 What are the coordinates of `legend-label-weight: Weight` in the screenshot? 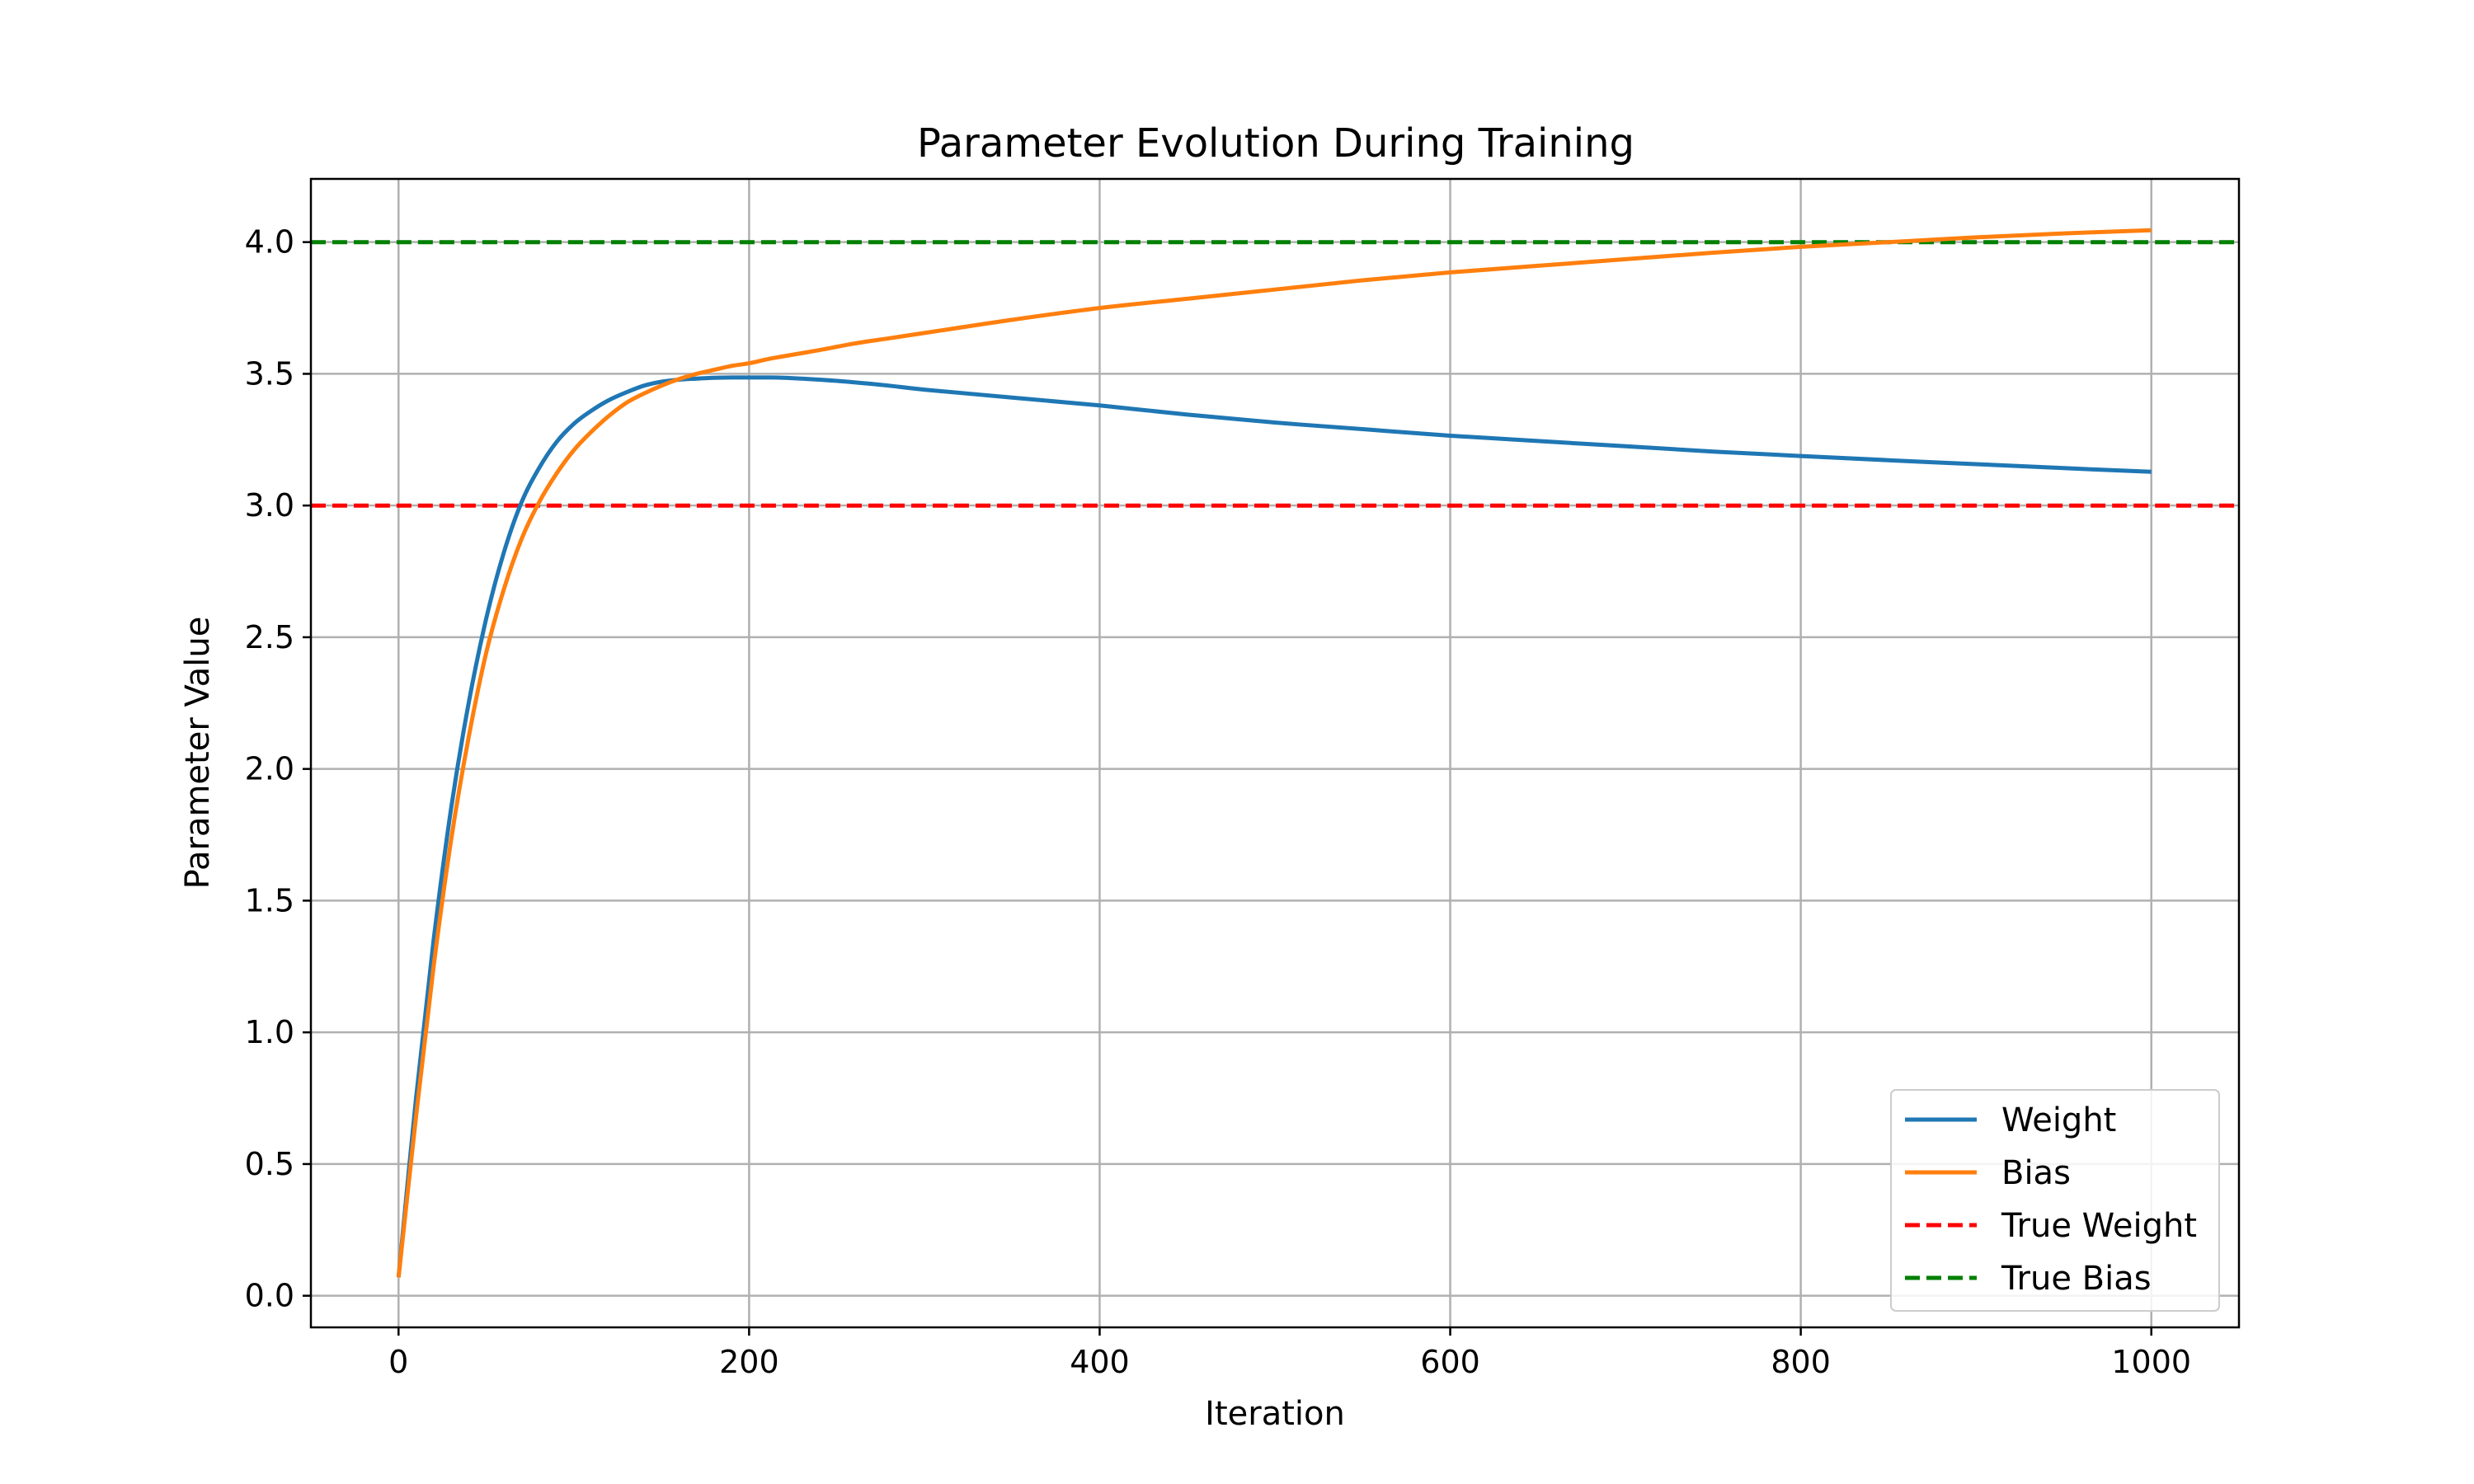 It's located at (2058, 1120).